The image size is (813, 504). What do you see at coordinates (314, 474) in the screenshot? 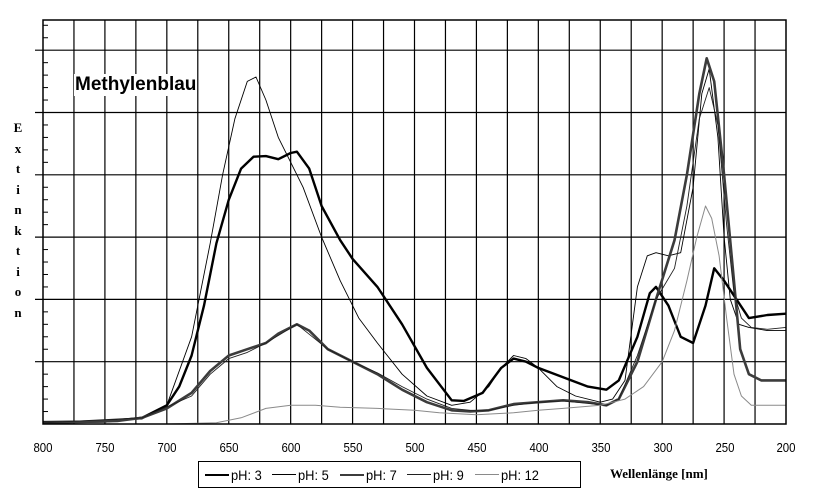
I see `legend-label: pH: 5` at bounding box center [314, 474].